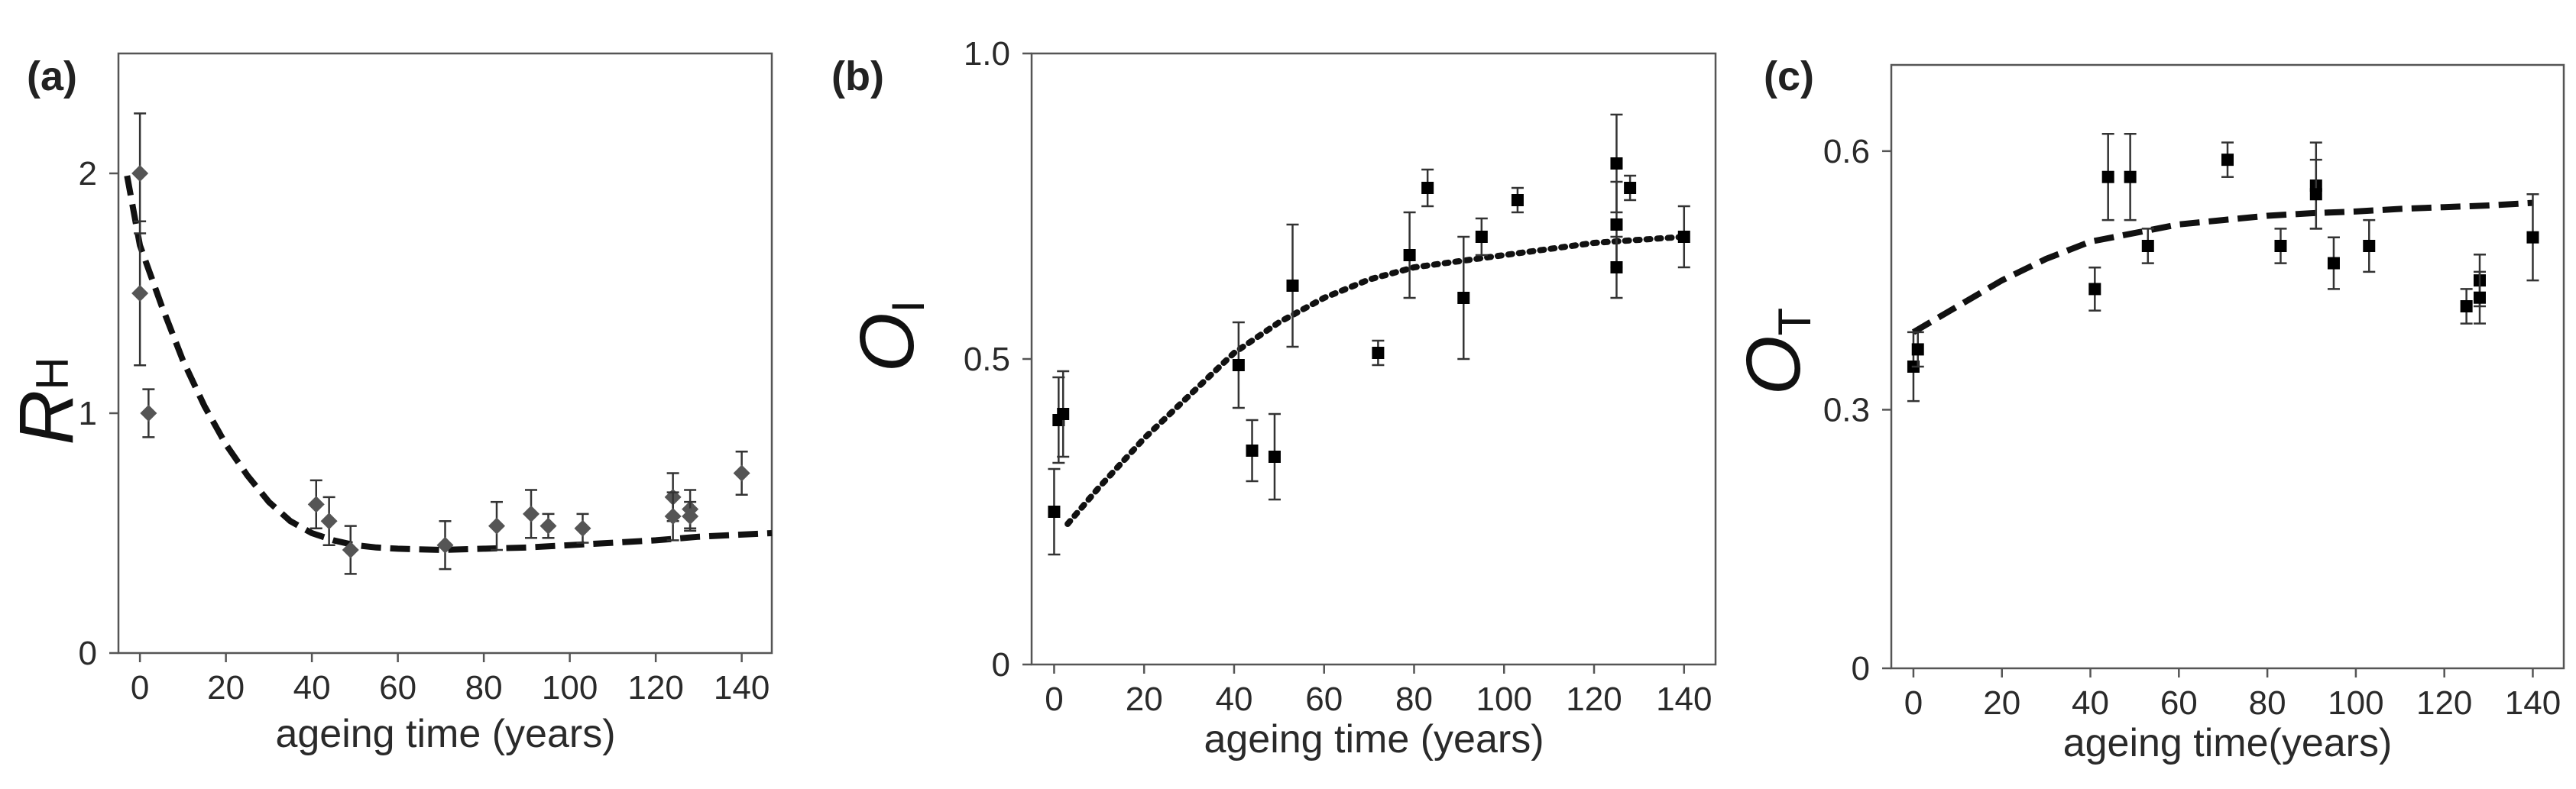  I want to click on y-axis-label-c: OT, so click(1776, 351).